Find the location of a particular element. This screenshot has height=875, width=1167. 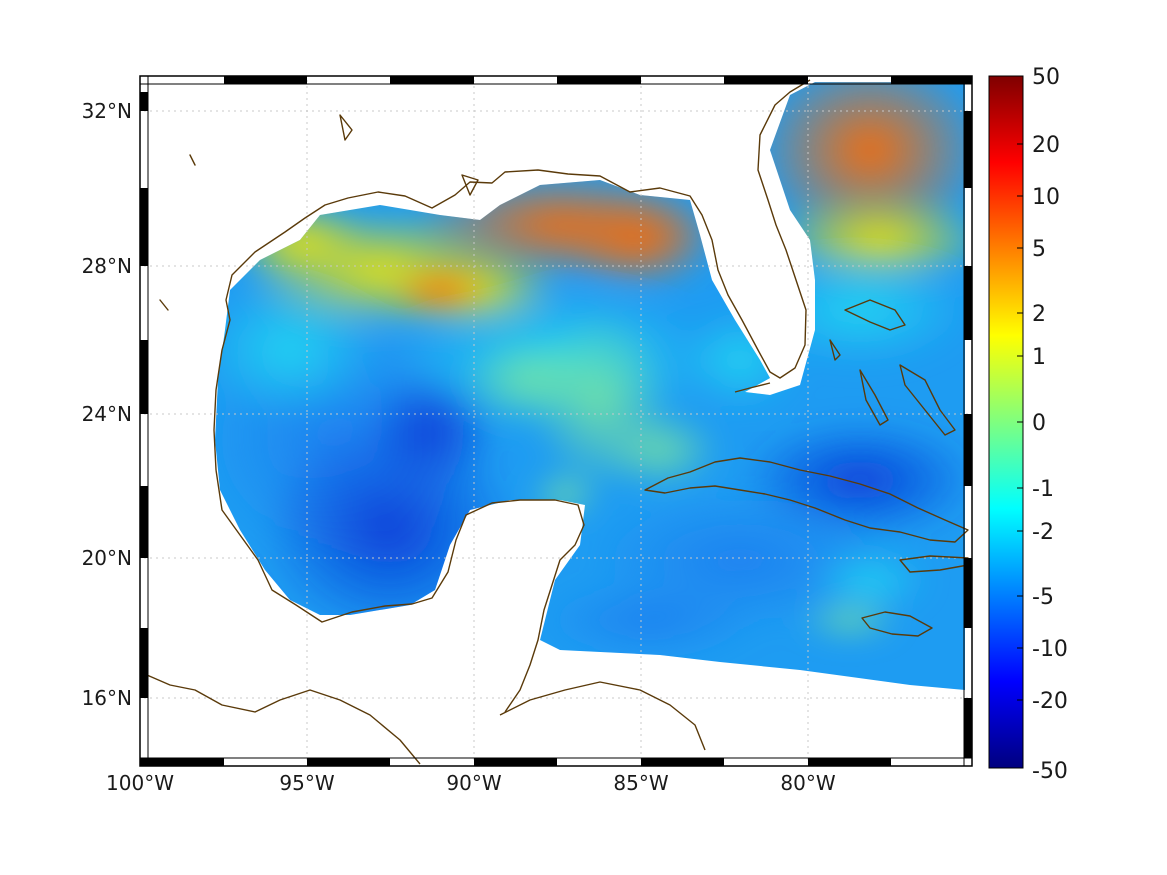

colorbar-label: -2 is located at coordinates (1043, 532).